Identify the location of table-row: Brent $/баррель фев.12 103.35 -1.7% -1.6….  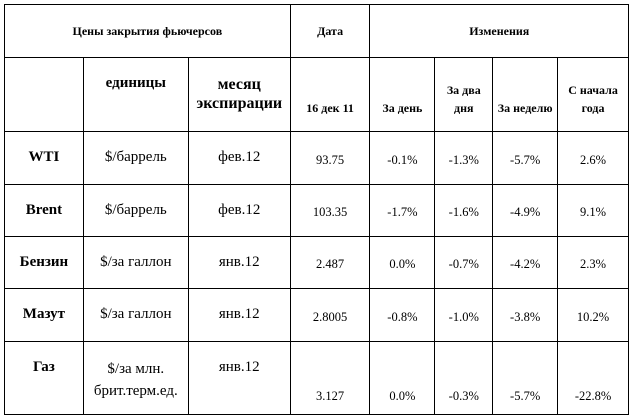
(316, 210).